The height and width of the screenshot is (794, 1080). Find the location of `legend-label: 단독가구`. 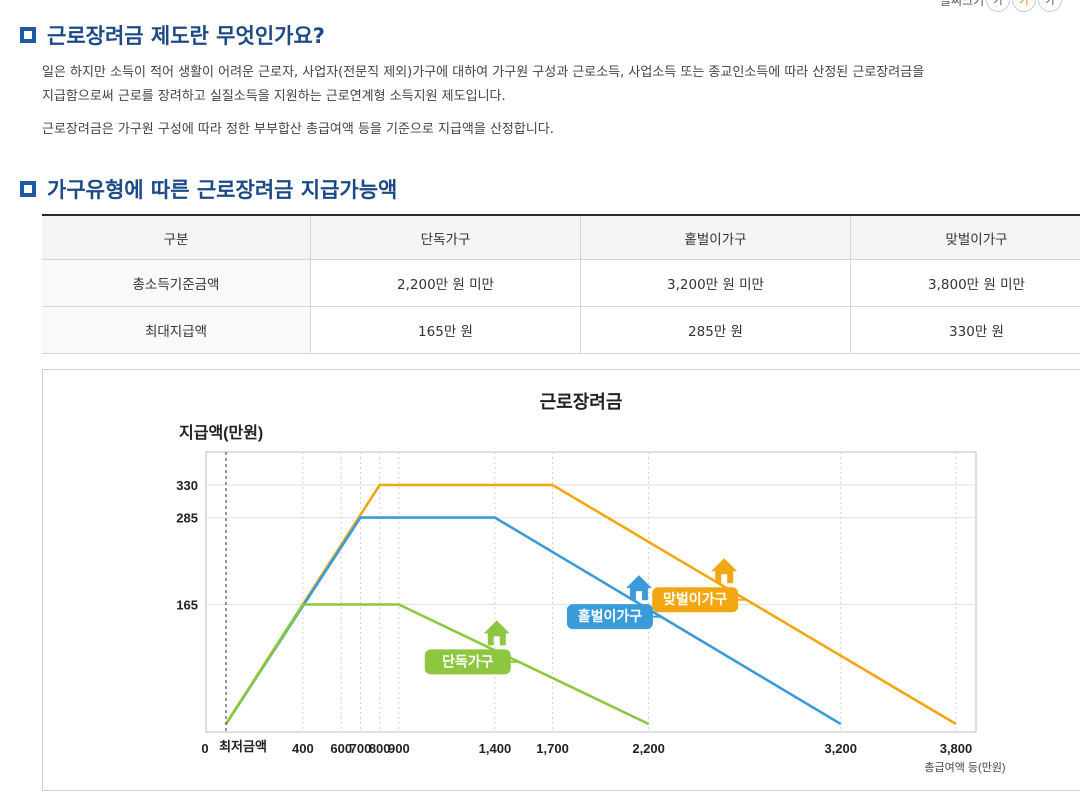

legend-label: 단독가구 is located at coordinates (468, 661).